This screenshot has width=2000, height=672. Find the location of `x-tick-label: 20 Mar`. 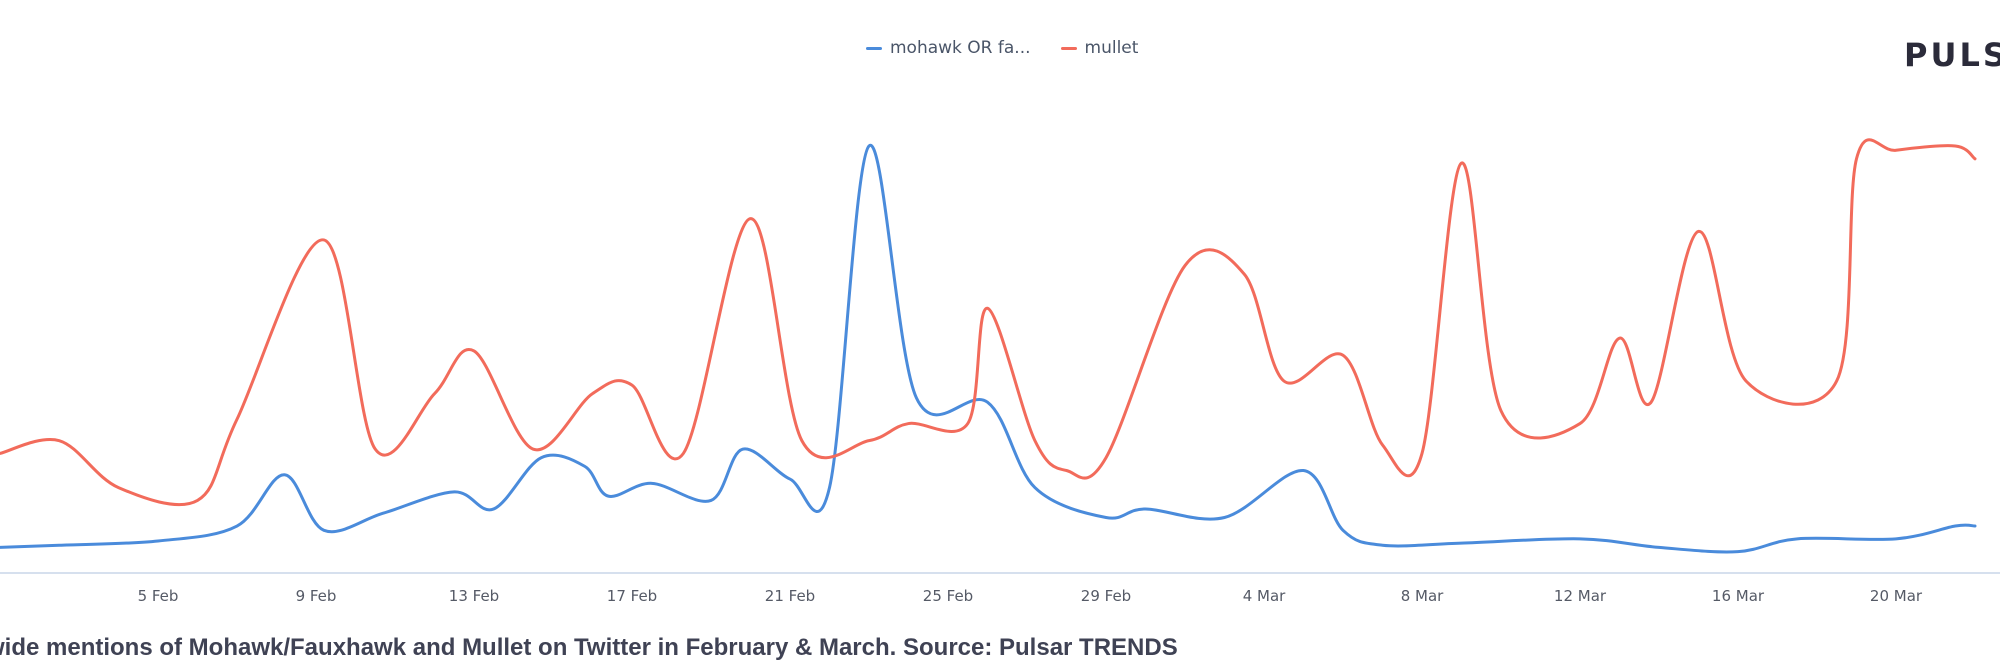

x-tick-label: 20 Mar is located at coordinates (1896, 596).